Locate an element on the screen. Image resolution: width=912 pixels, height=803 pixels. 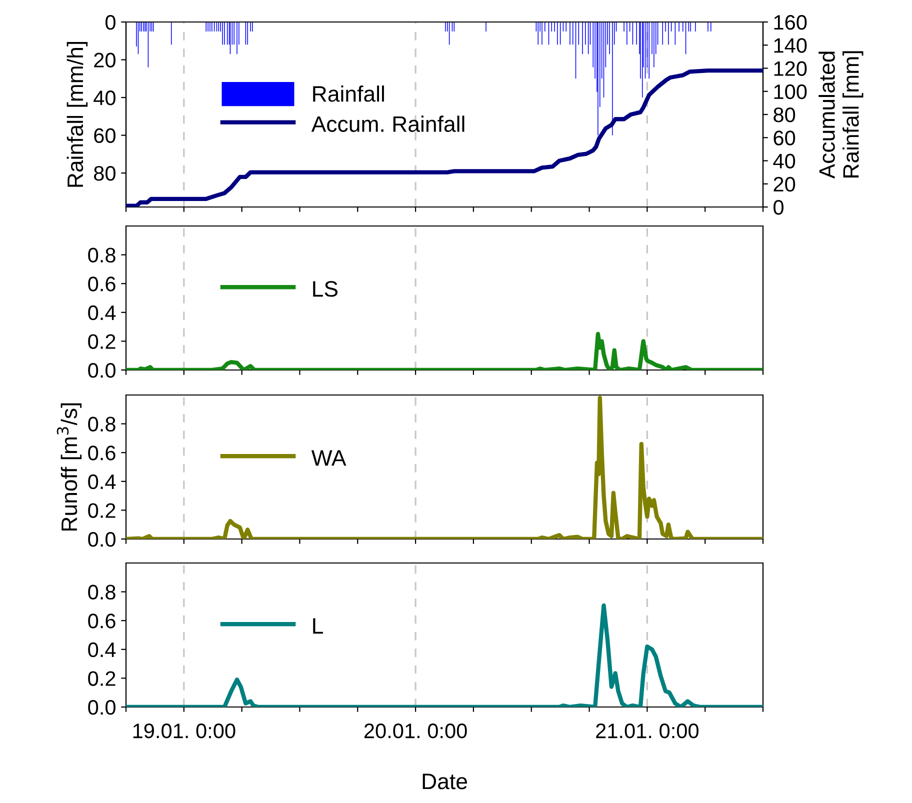
y2-tick-label: 160 is located at coordinates (790, 22).